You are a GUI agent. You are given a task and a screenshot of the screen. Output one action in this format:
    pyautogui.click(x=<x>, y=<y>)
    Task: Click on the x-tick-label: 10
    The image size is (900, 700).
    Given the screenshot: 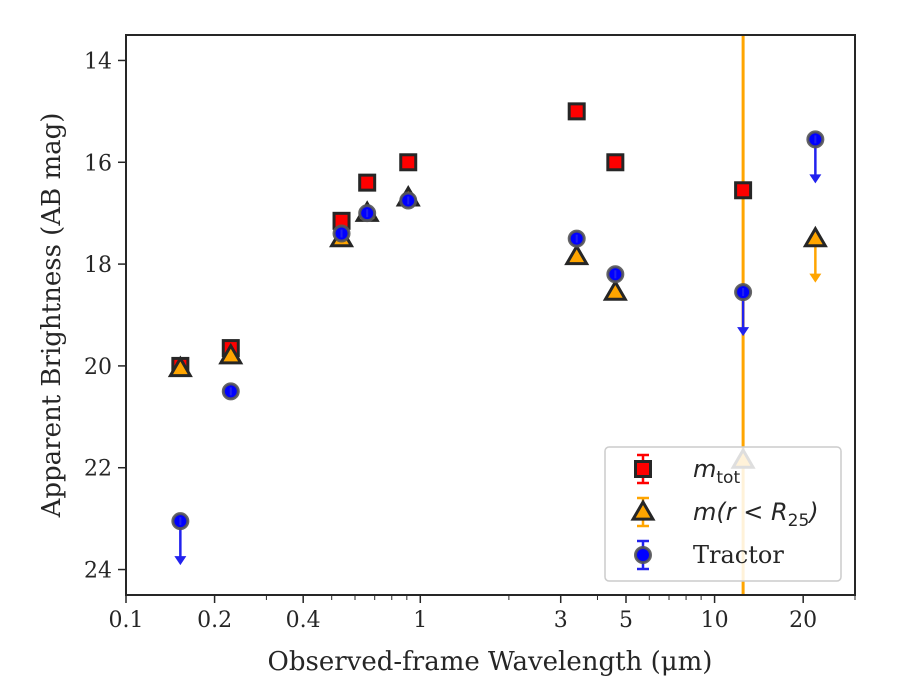 What is the action you would take?
    pyautogui.click(x=715, y=620)
    